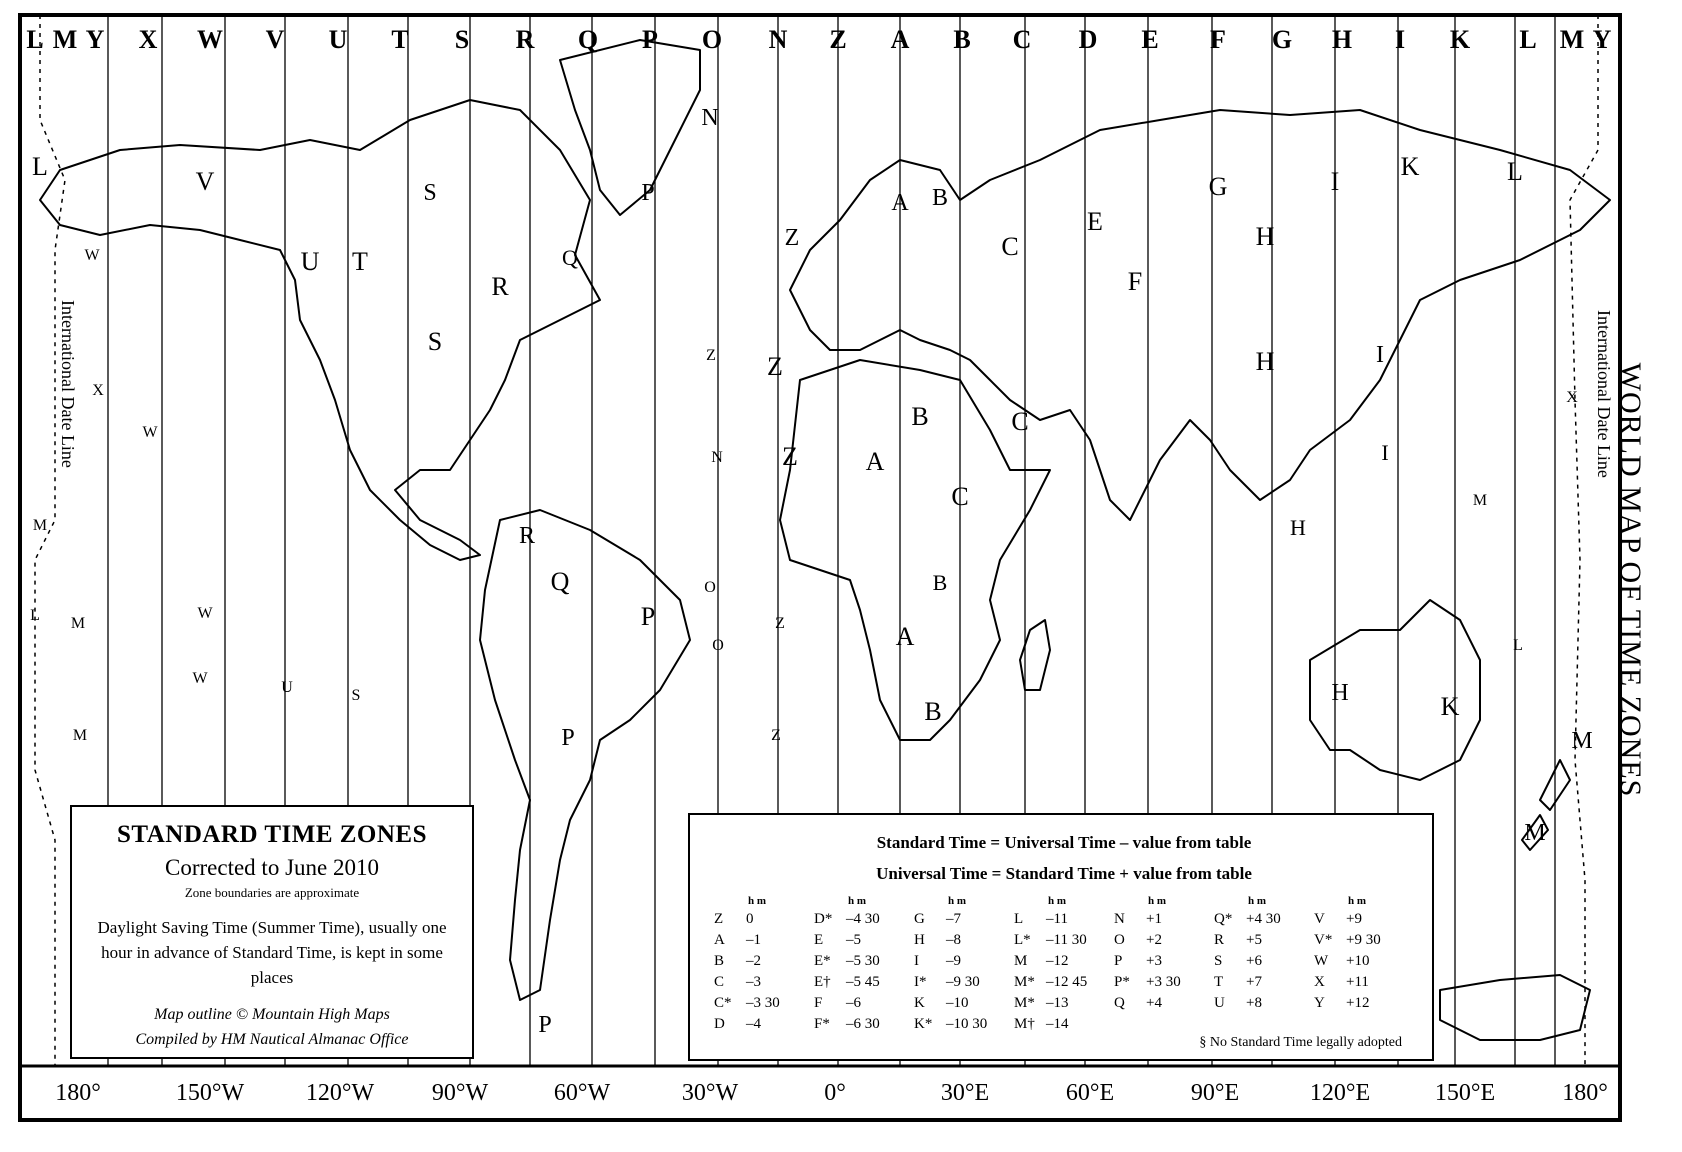  I want to click on region-zone-letter: P, so click(647, 193).